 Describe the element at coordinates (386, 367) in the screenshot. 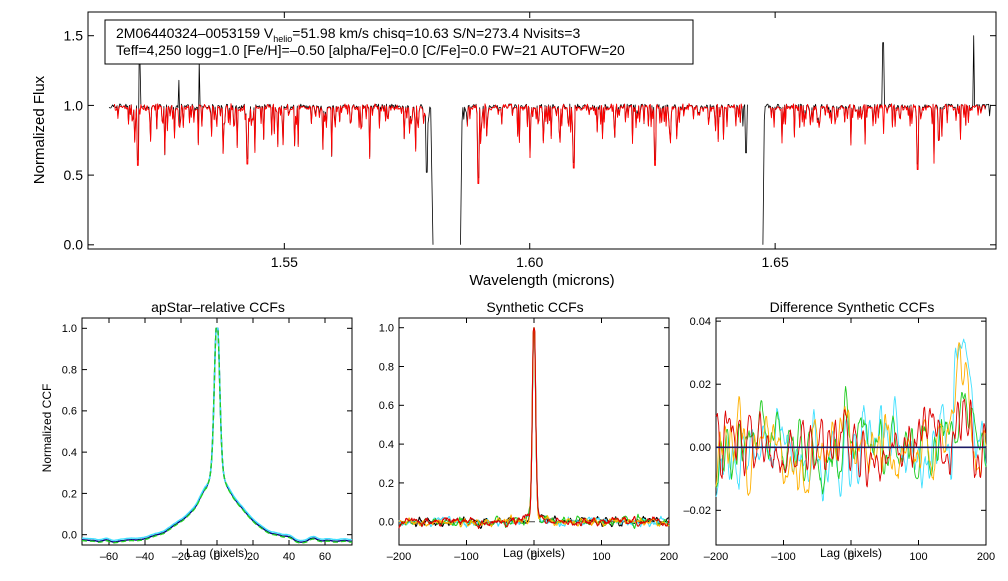

I see `synthetic-ccf-ytick-label: 0.8` at that location.